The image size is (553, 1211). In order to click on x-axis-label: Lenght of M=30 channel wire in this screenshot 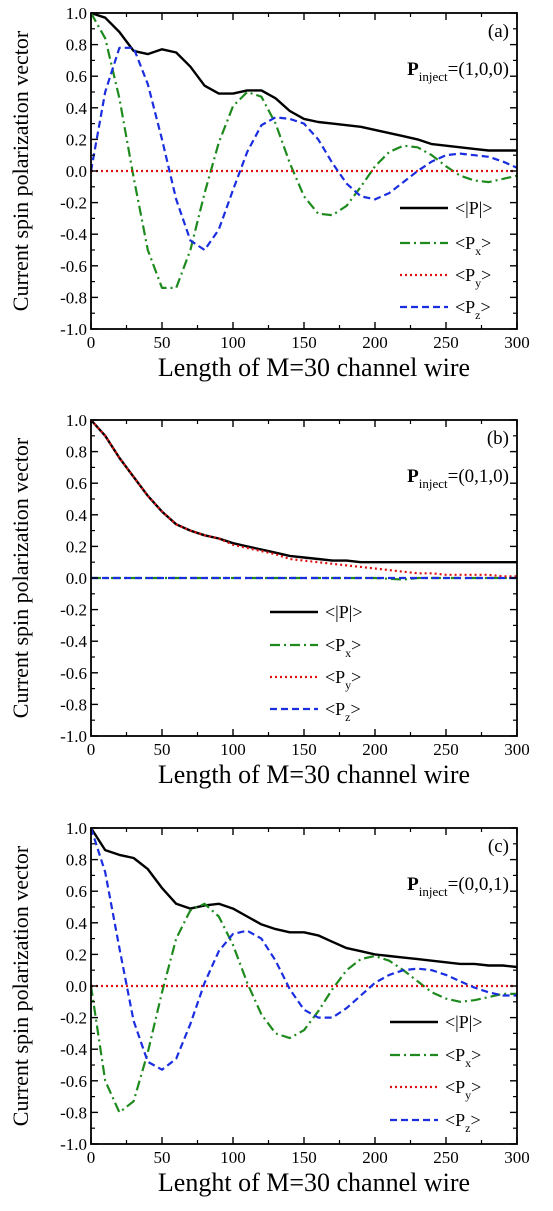, I will do `click(314, 1182)`.